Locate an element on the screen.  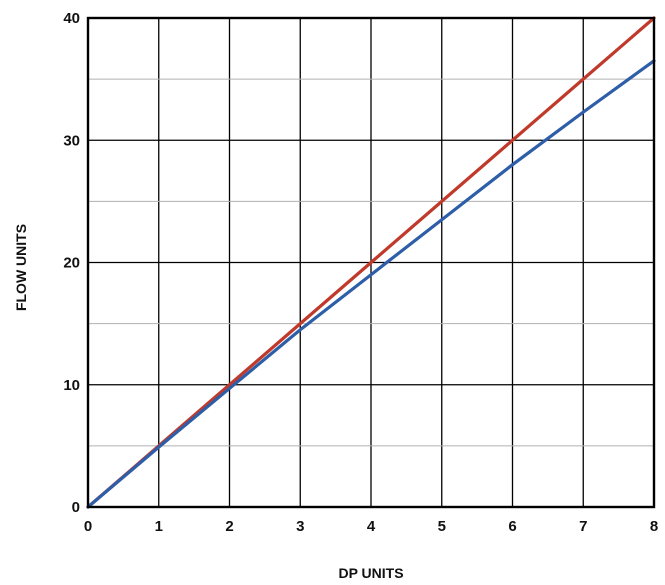
y-axis-title: FLOW UNITS is located at coordinates (21, 267).